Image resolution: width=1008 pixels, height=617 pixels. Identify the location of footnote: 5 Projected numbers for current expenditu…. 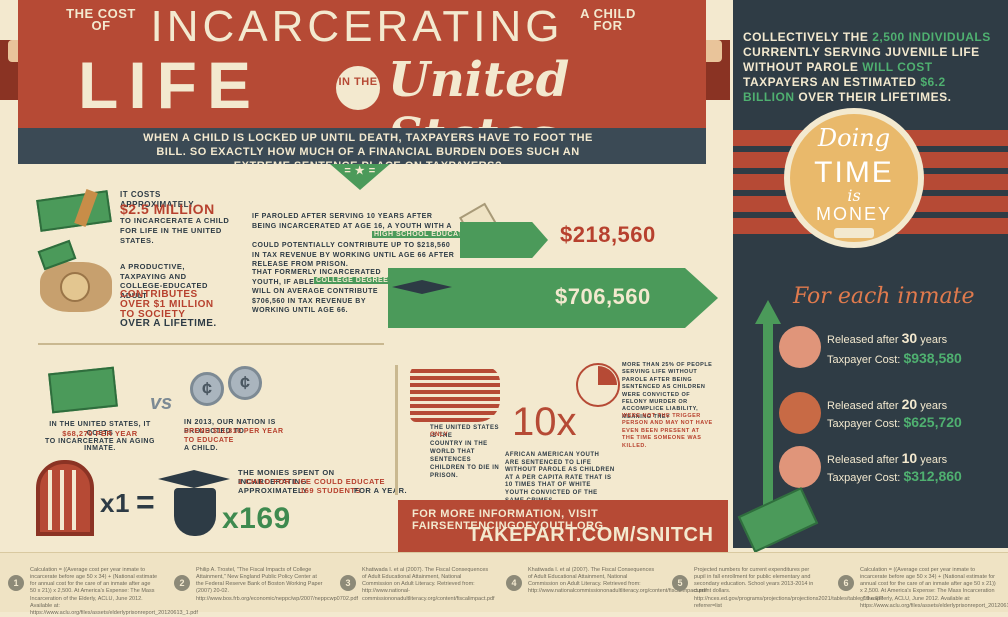
(774, 583).